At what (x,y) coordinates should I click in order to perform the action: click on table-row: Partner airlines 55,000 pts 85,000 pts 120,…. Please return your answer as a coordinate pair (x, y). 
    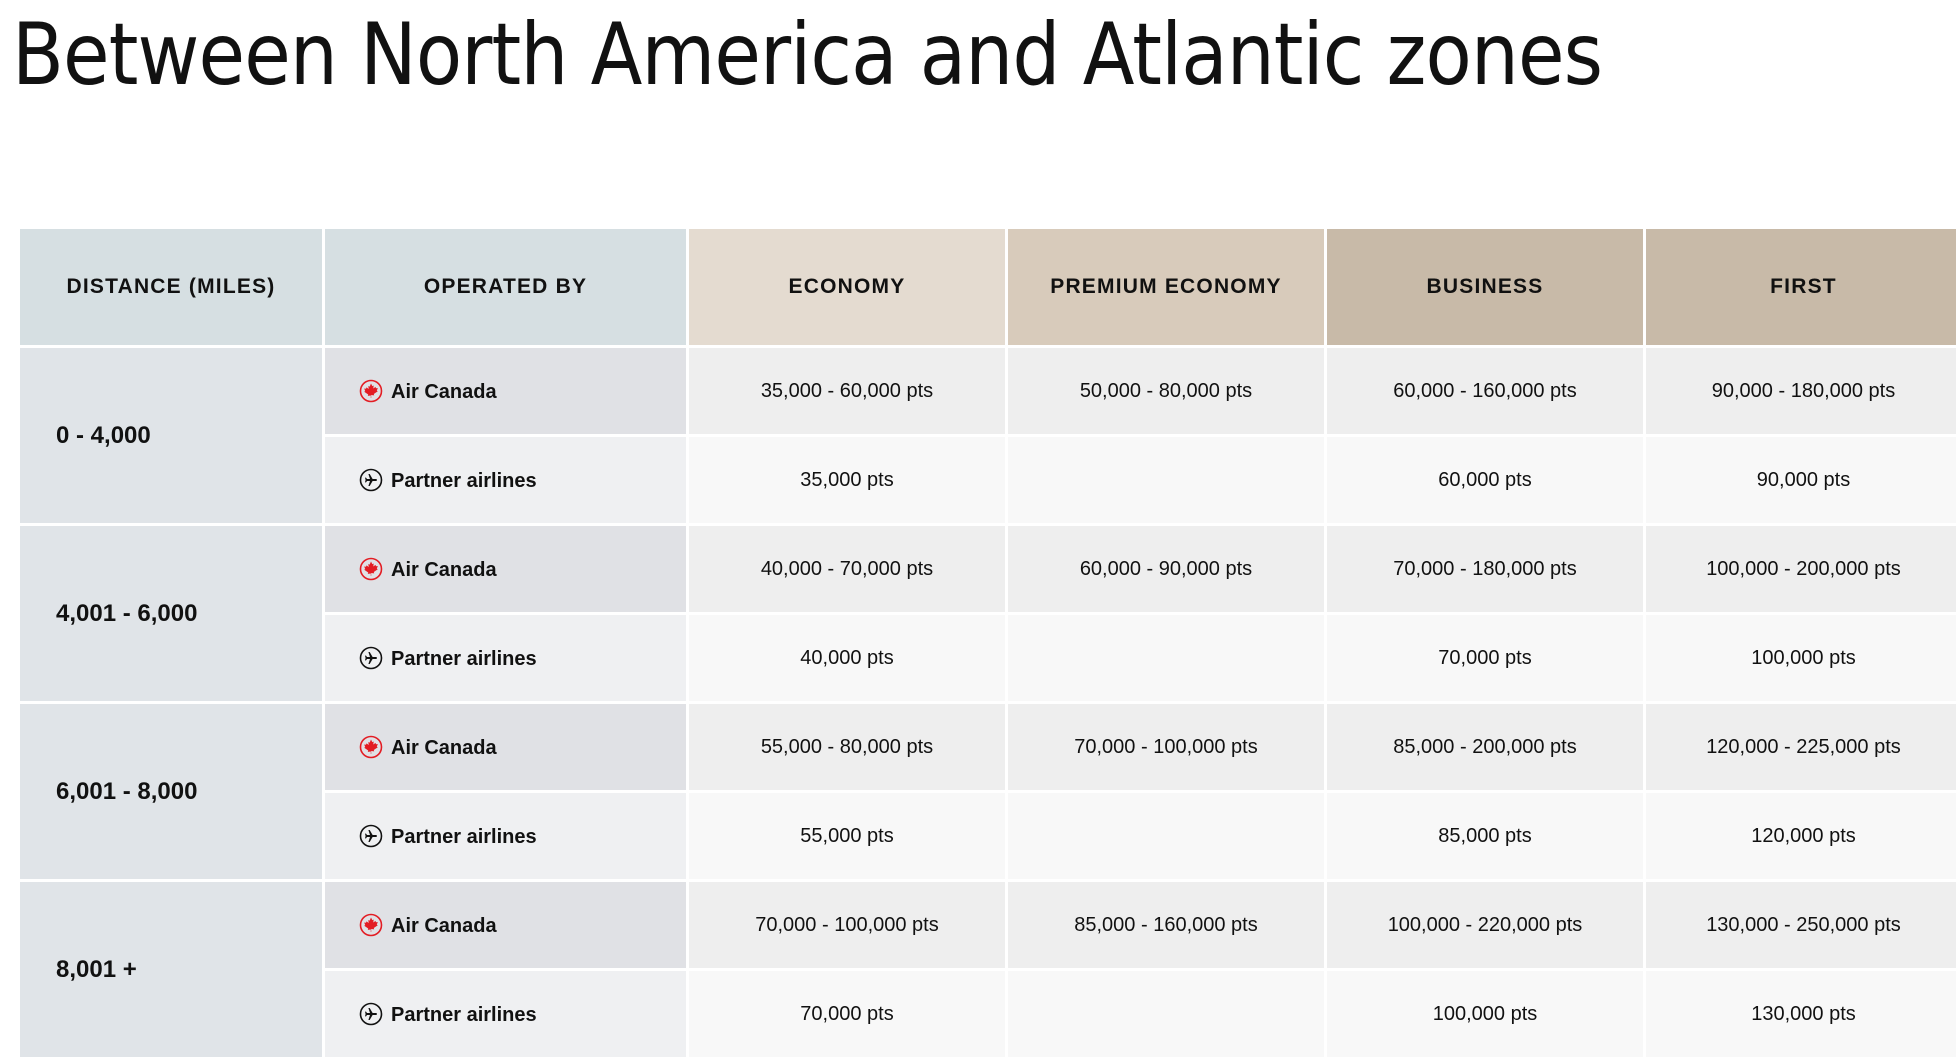
    Looking at the image, I should click on (988, 836).